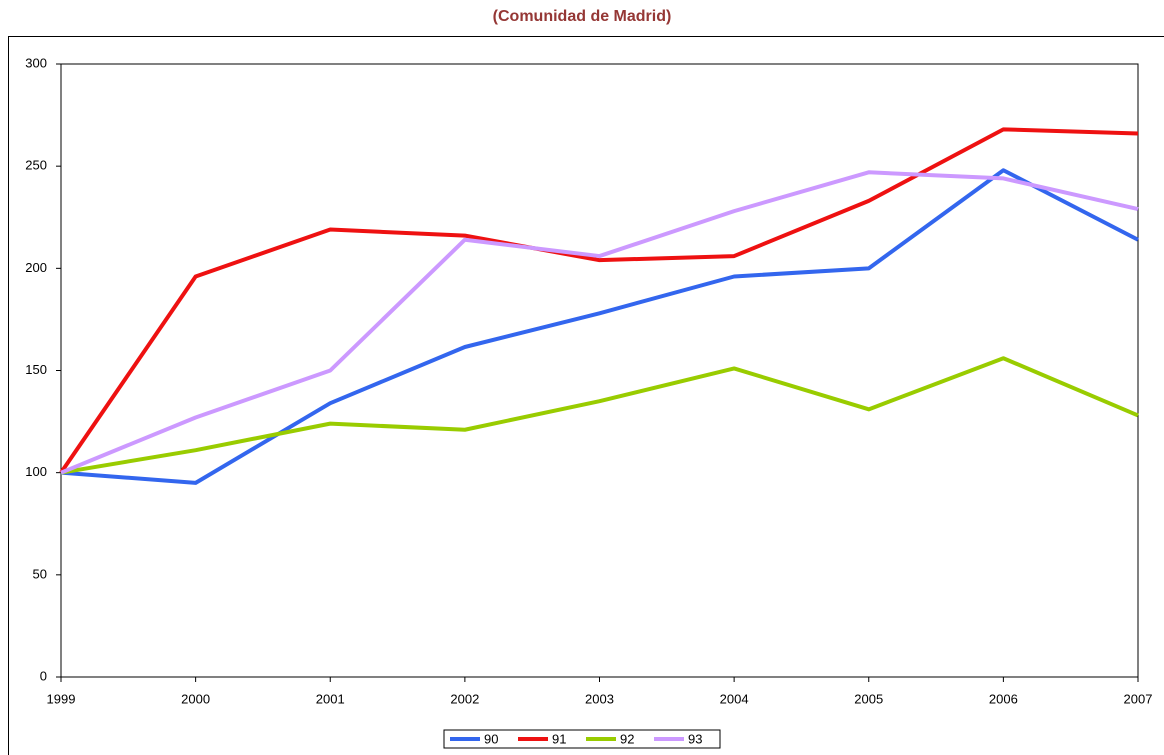 Image resolution: width=1164 pixels, height=755 pixels. I want to click on x-tick-label: 2007, so click(1138, 698).